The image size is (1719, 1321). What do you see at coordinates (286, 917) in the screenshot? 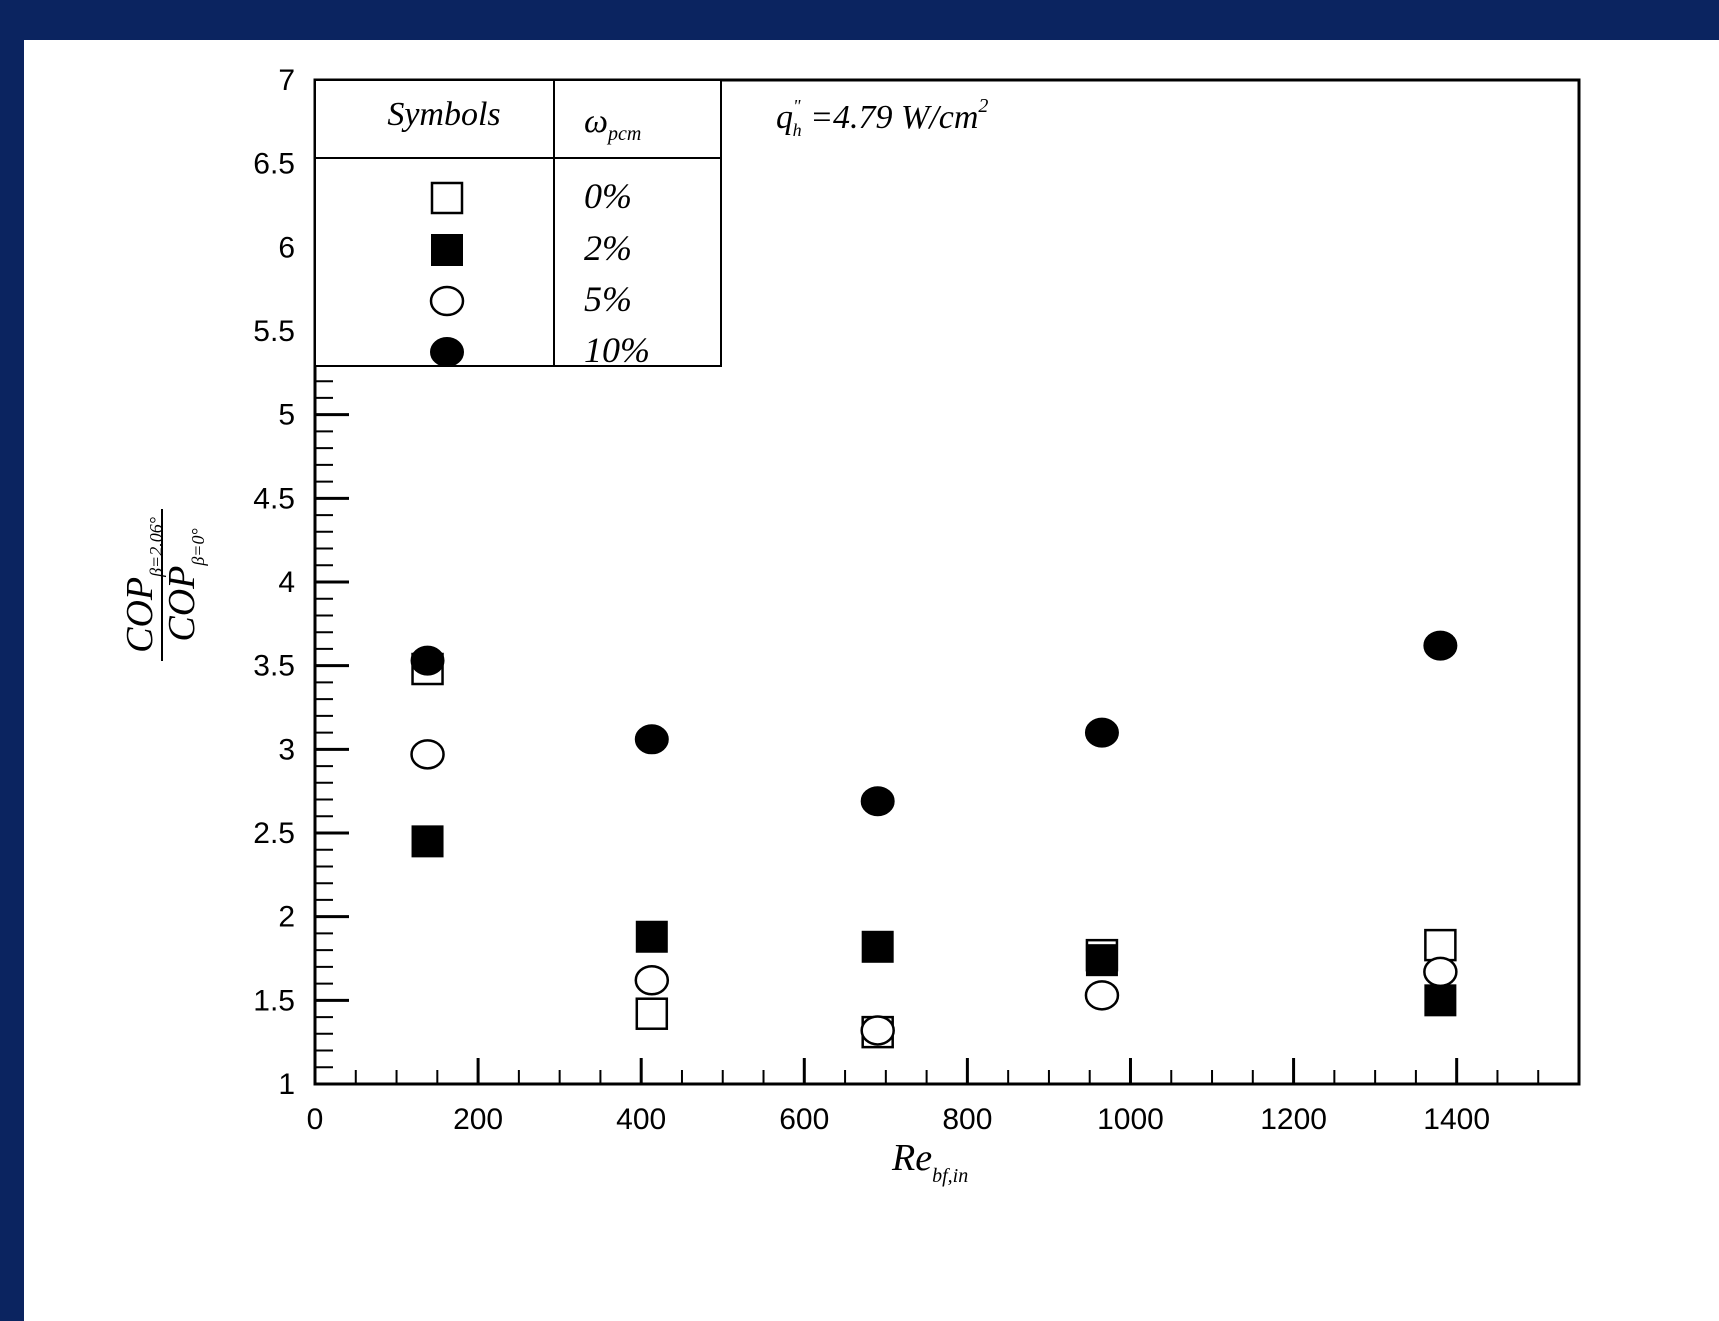
I see `y-tick-label: 2` at bounding box center [286, 917].